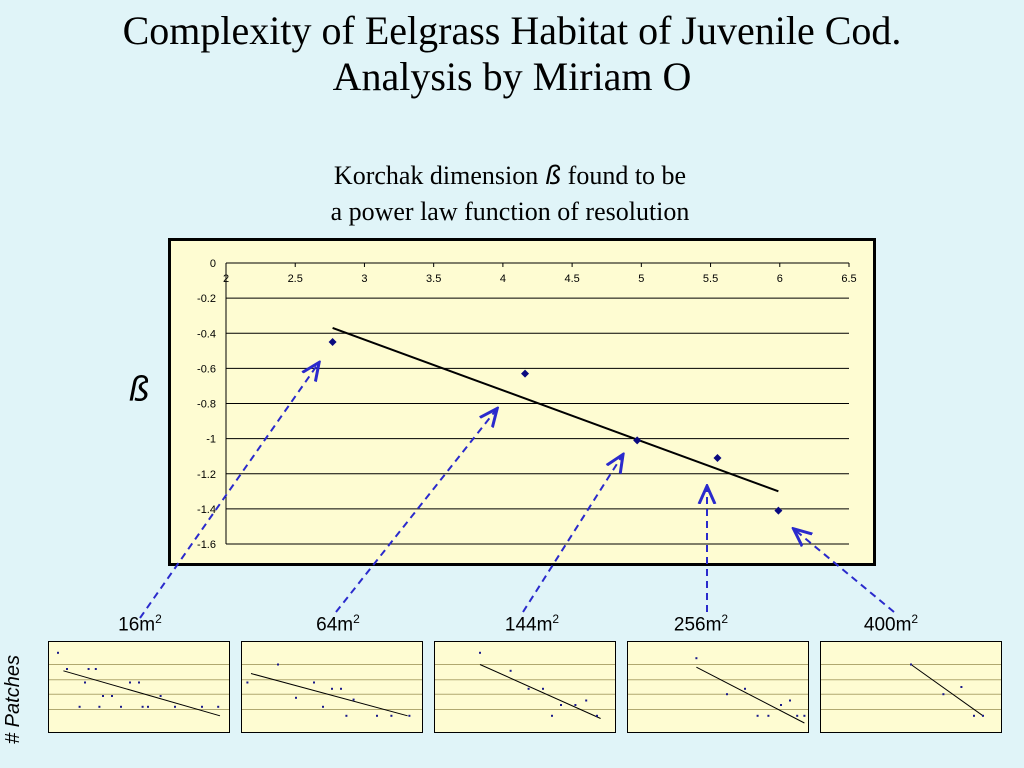 This screenshot has height=768, width=1024. What do you see at coordinates (213, 264) in the screenshot?
I see `y-tick-label: 0` at bounding box center [213, 264].